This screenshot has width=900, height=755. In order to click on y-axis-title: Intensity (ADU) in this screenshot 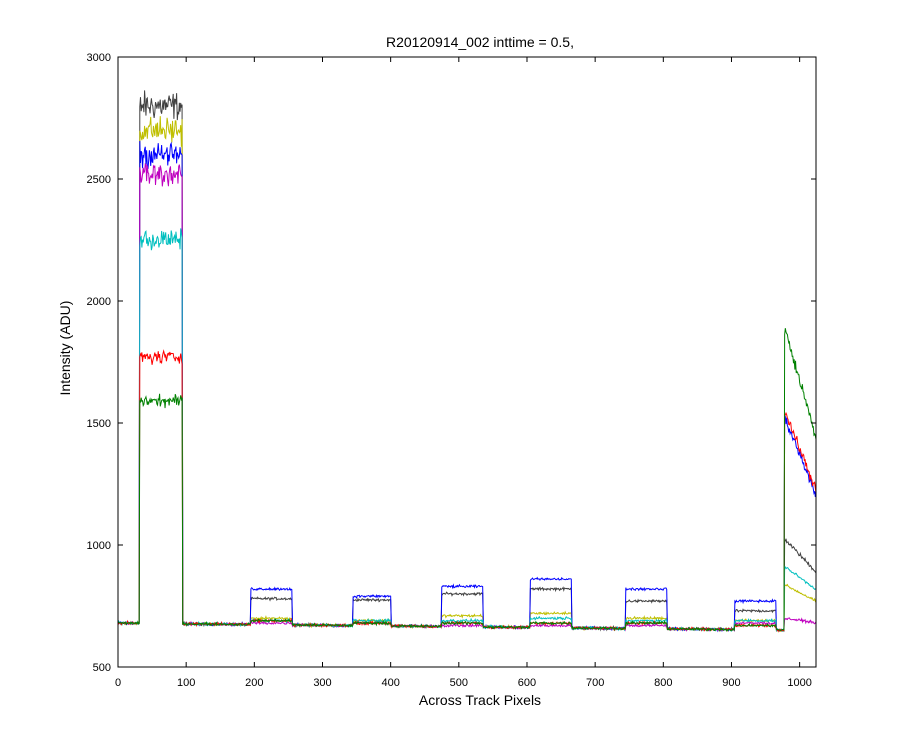, I will do `click(65, 348)`.